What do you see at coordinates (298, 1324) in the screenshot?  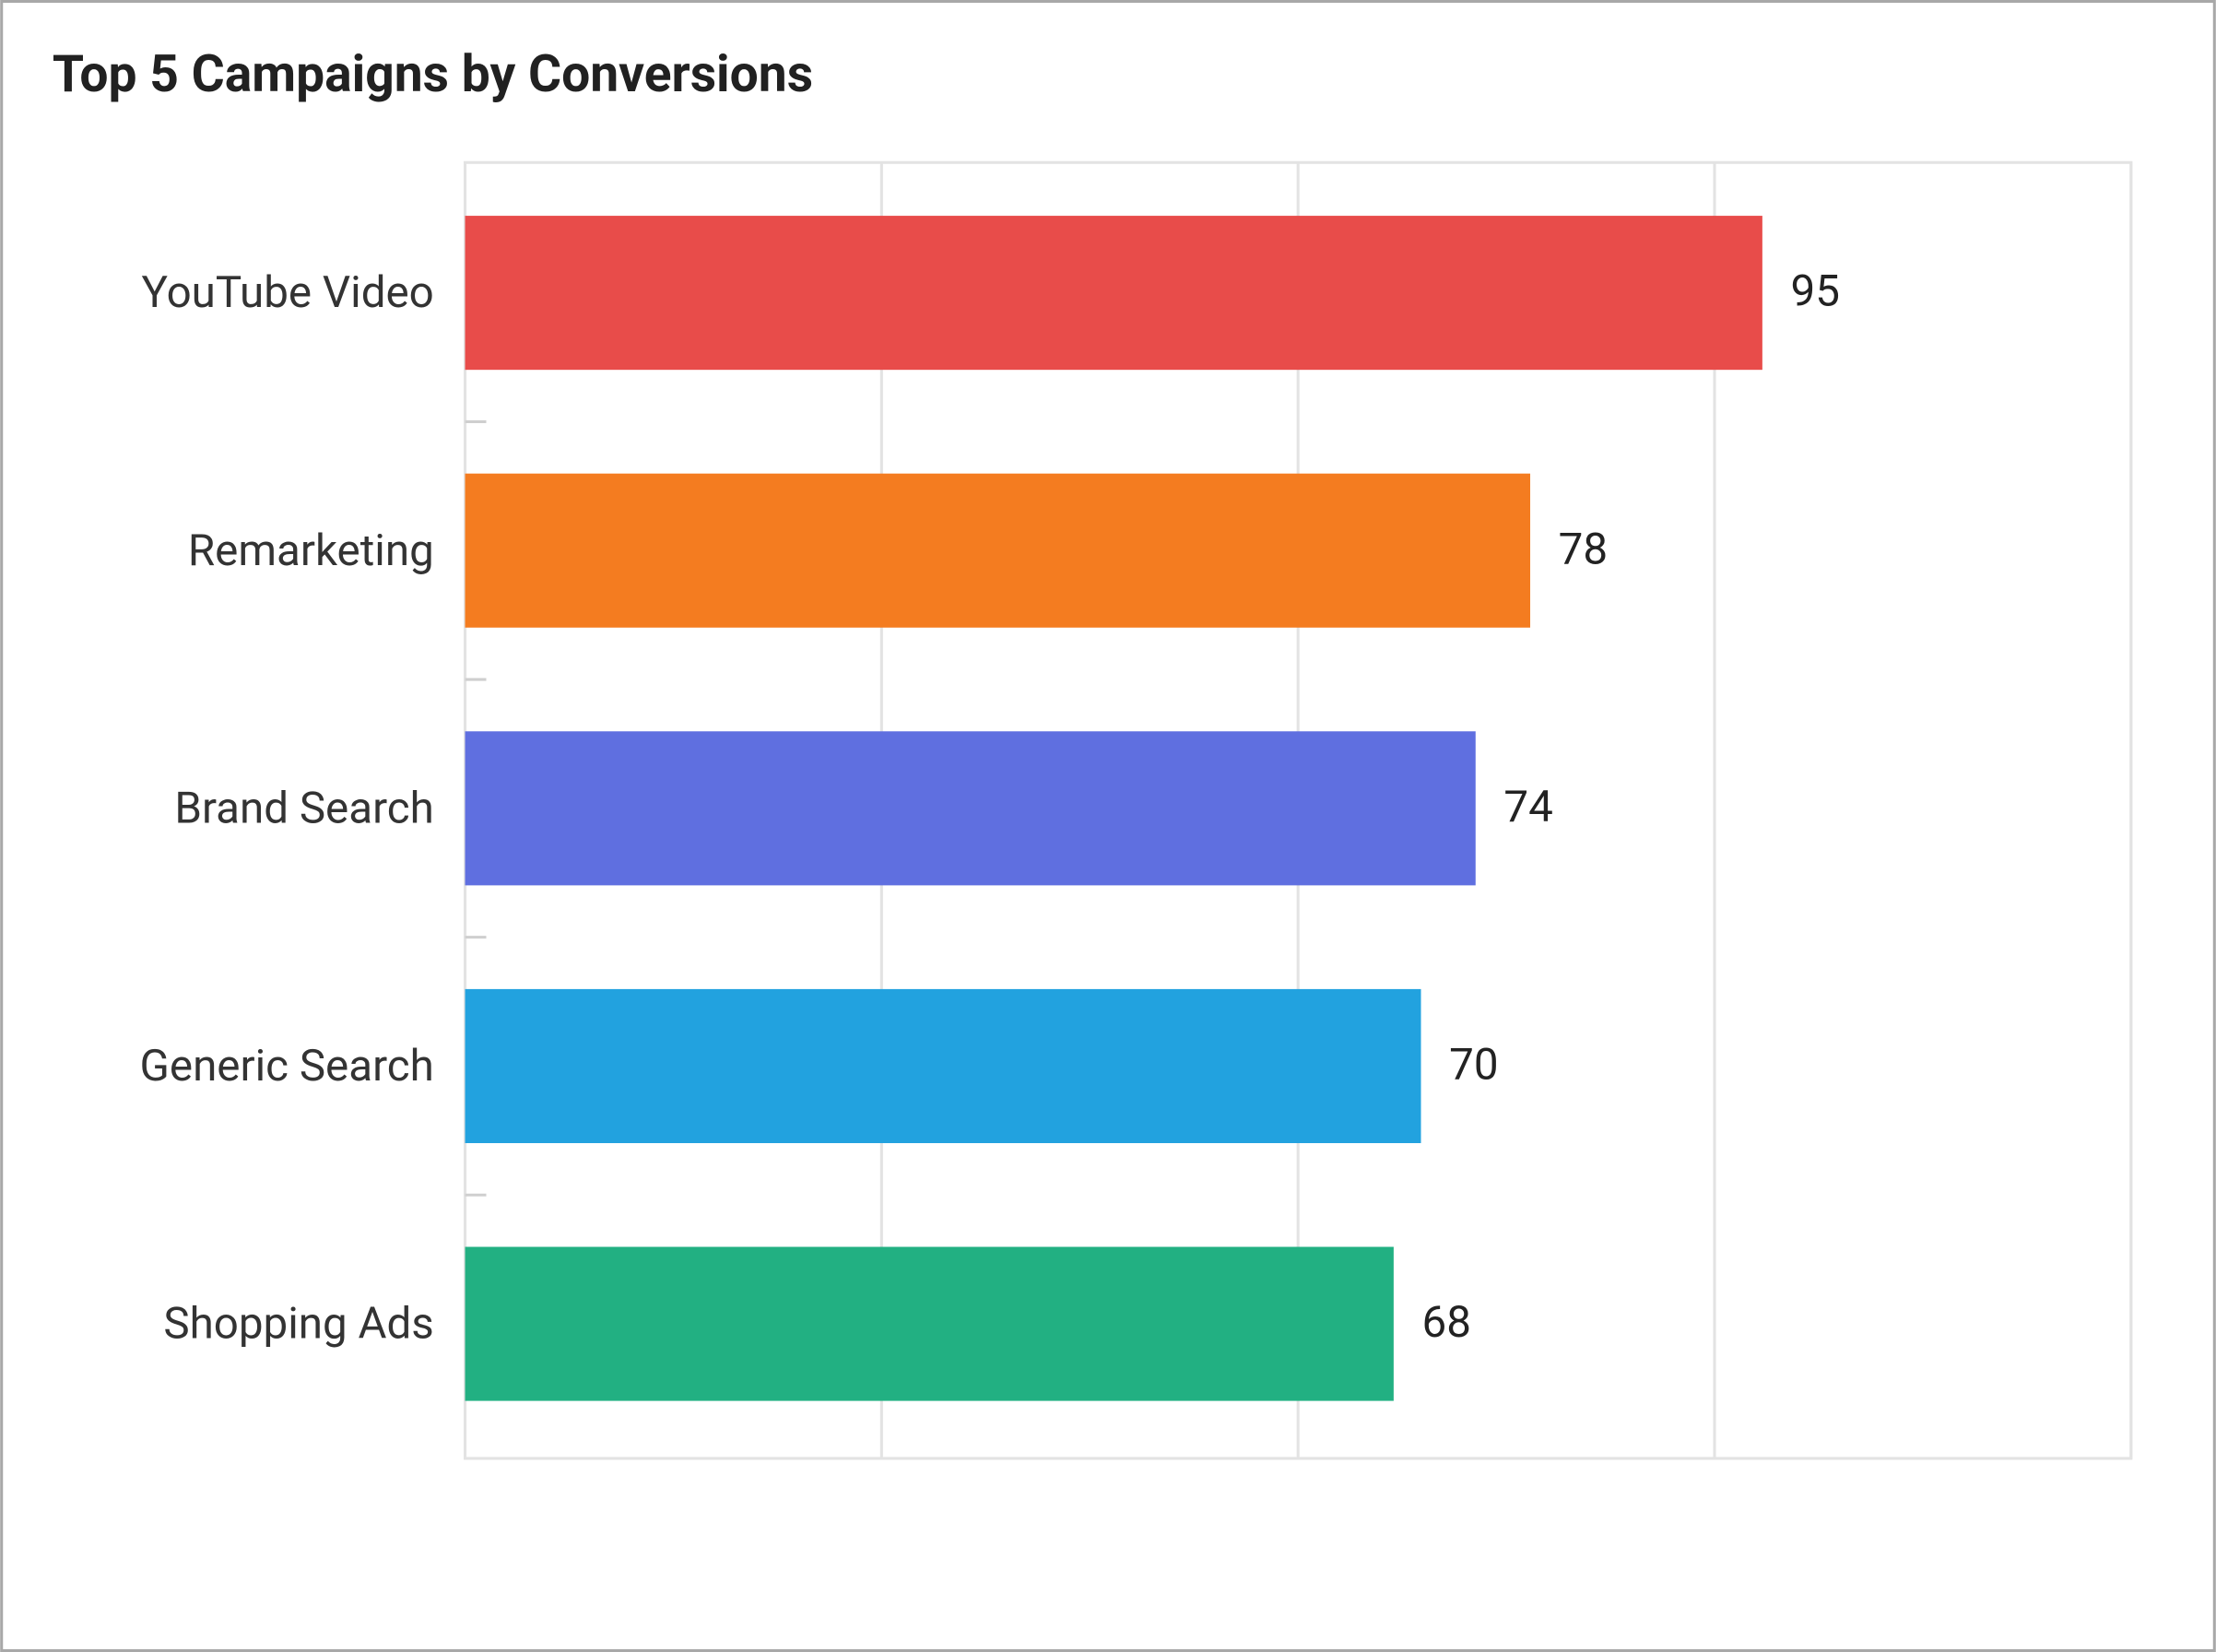 I see `y-tick-label: Shopping Ads` at bounding box center [298, 1324].